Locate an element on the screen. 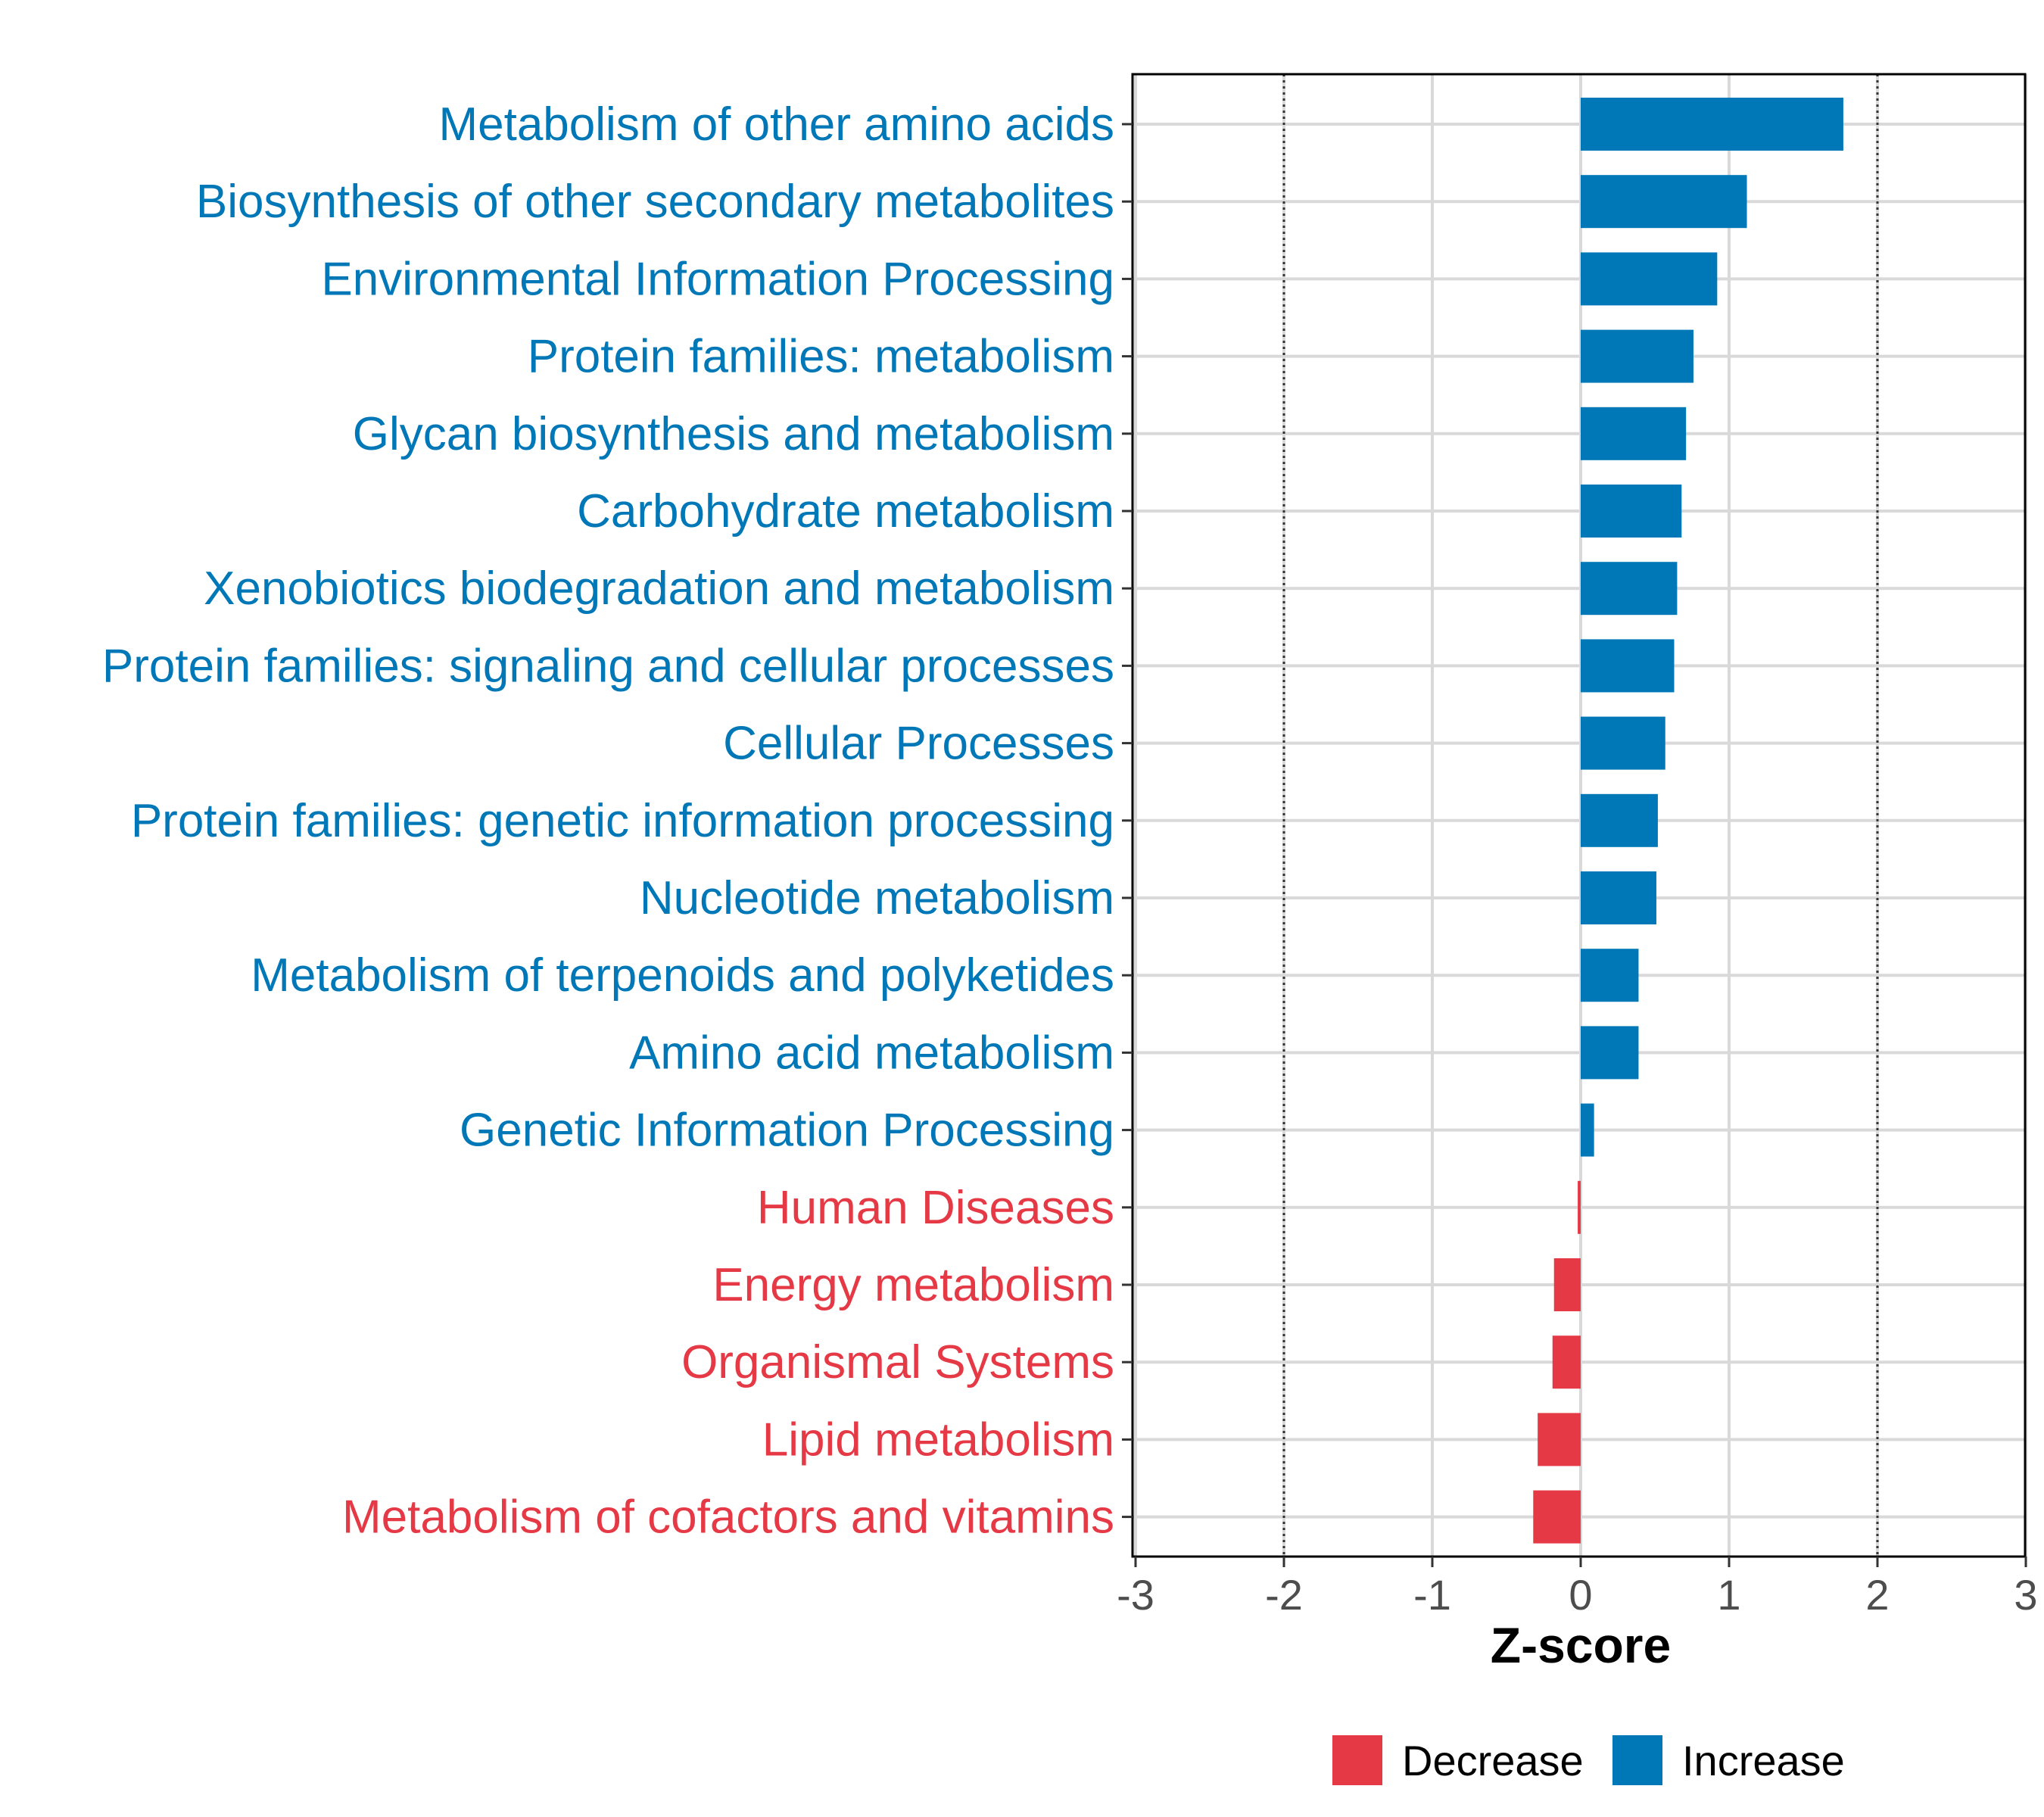  legend-label: Decrease is located at coordinates (1493, 1760).